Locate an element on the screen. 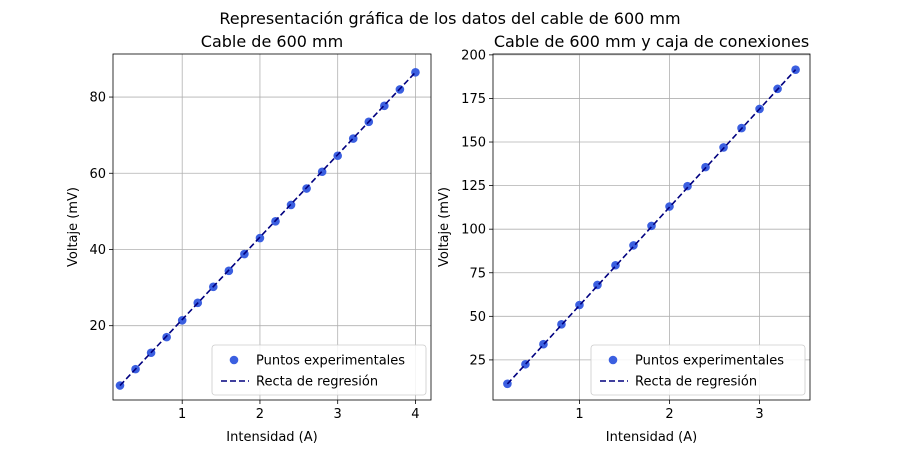  y-tick-label: 80 is located at coordinates (97, 98).